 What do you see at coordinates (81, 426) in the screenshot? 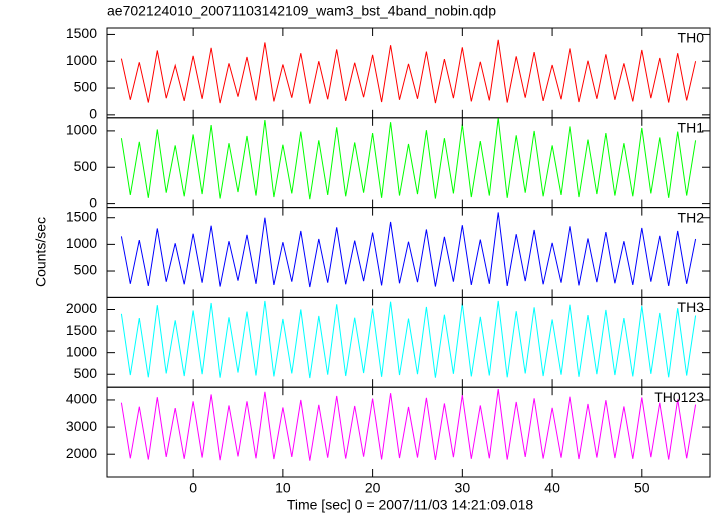
I see `y-tick-label: 3000` at bounding box center [81, 426].